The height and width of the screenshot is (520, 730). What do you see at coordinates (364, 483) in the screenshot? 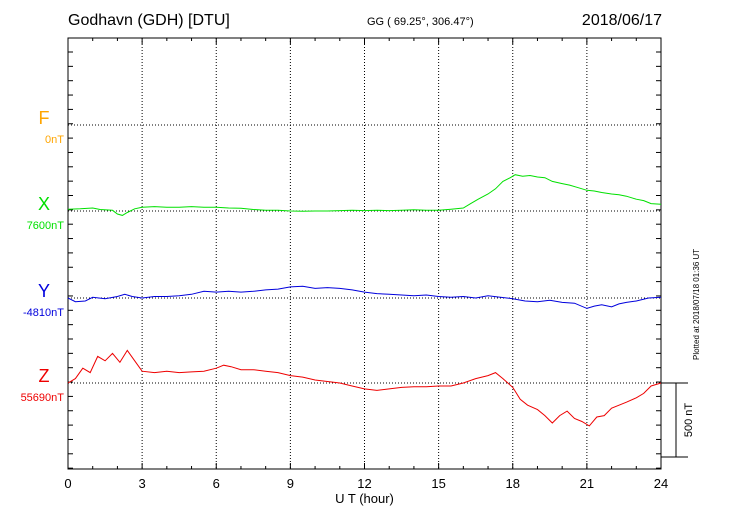
I see `x-tick-label: 12` at bounding box center [364, 483].